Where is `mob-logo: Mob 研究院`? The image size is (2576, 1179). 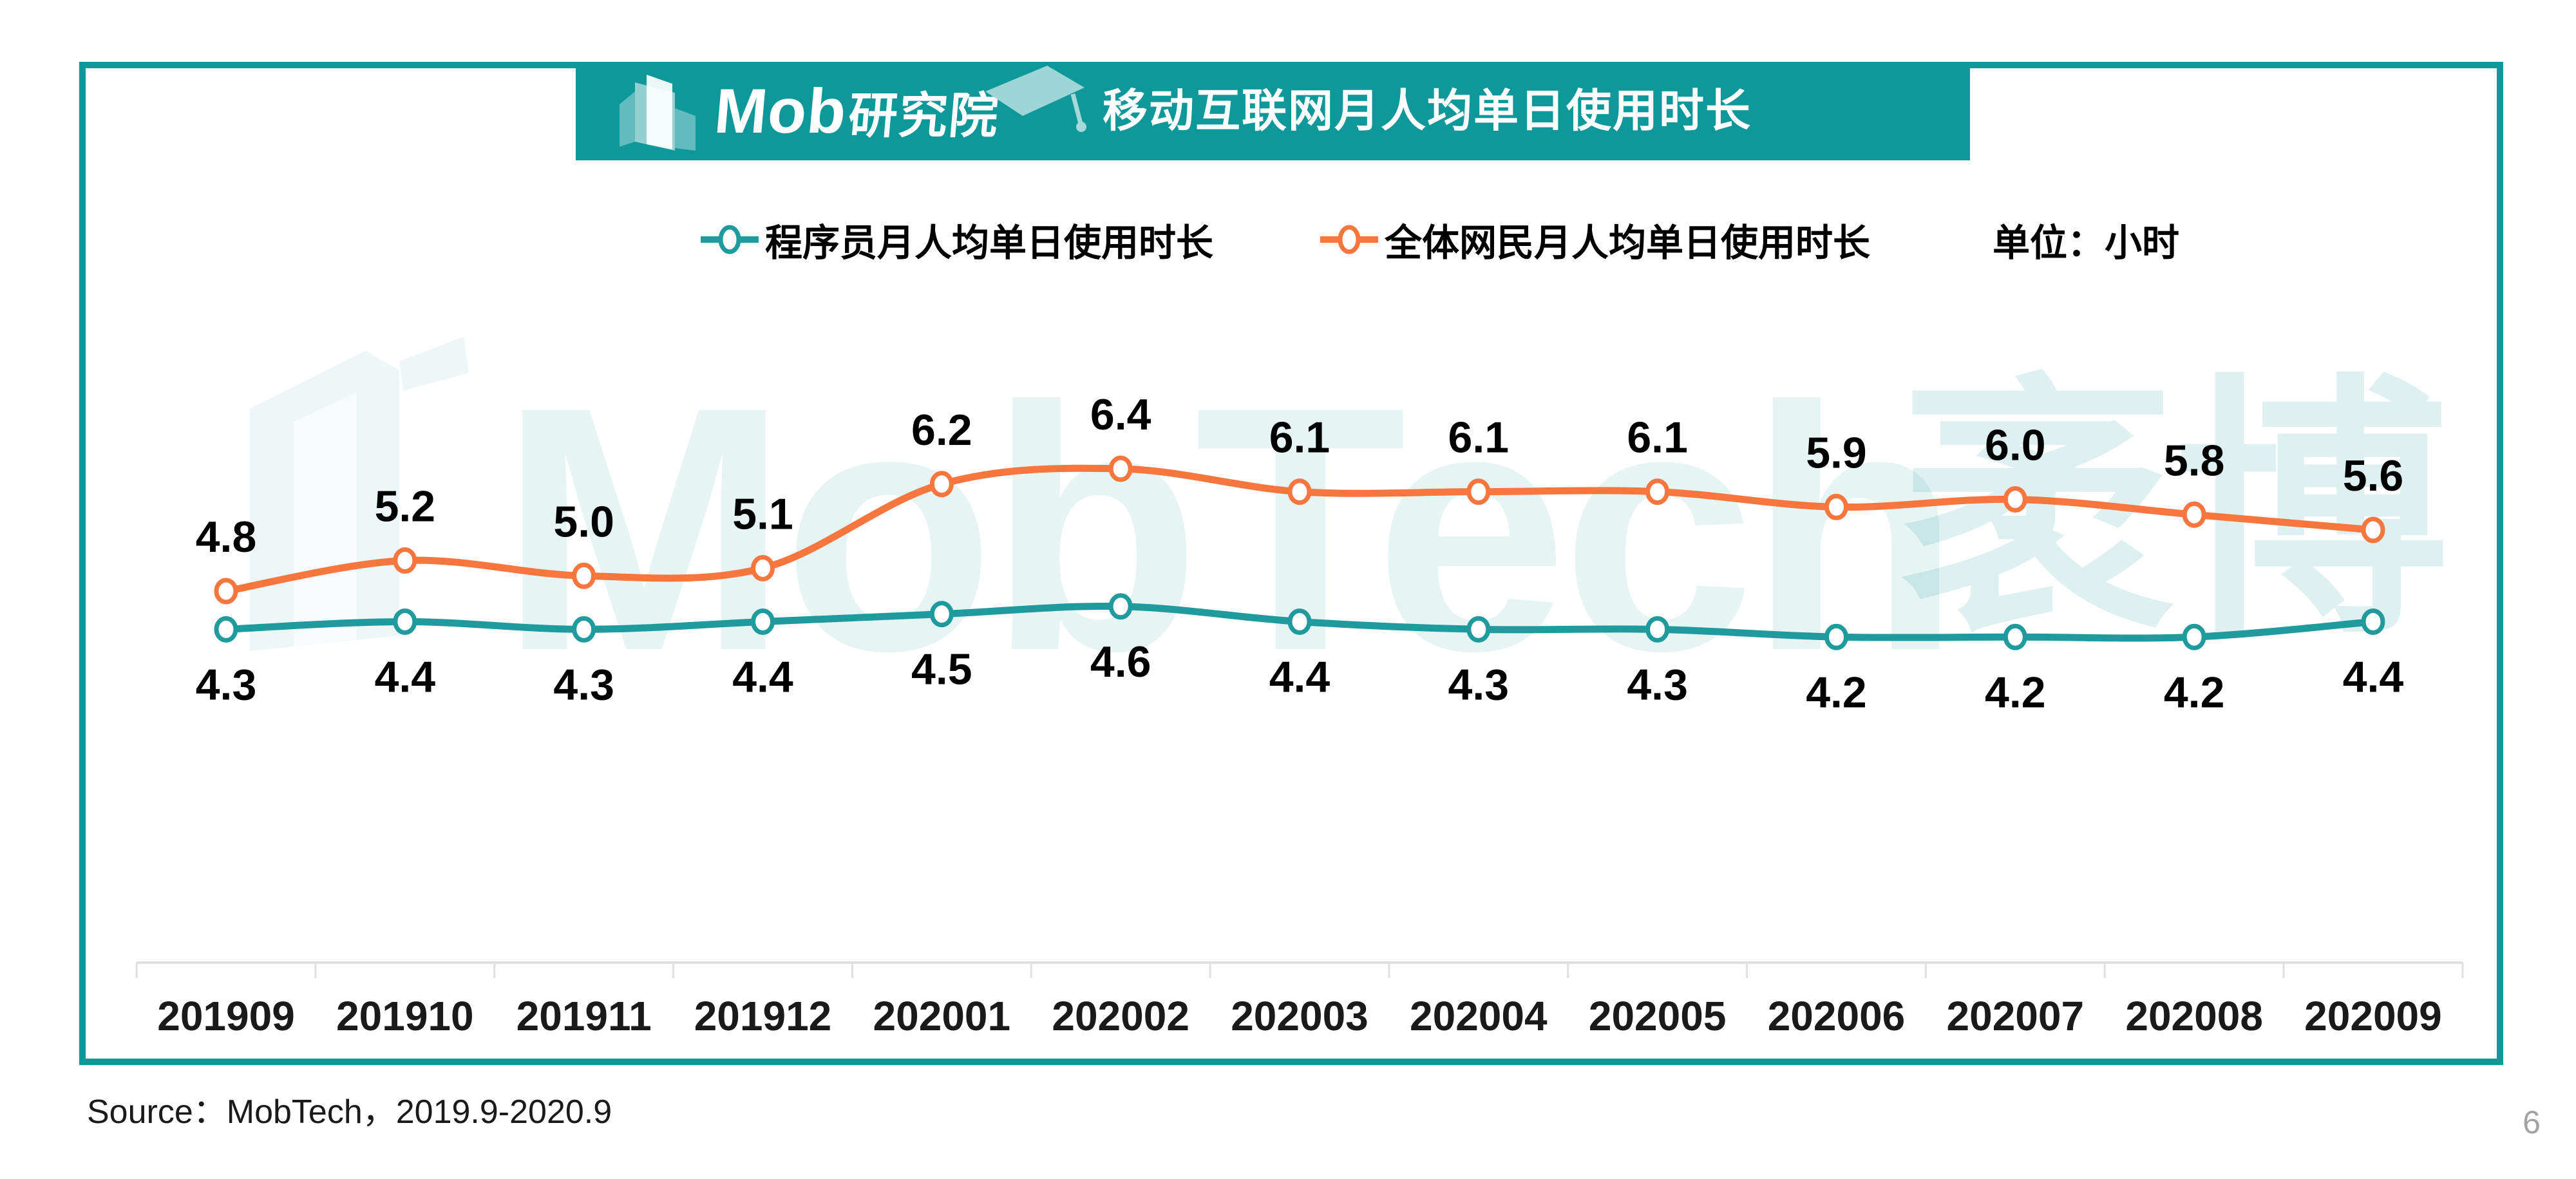
mob-logo: Mob 研究院 is located at coordinates (851, 111).